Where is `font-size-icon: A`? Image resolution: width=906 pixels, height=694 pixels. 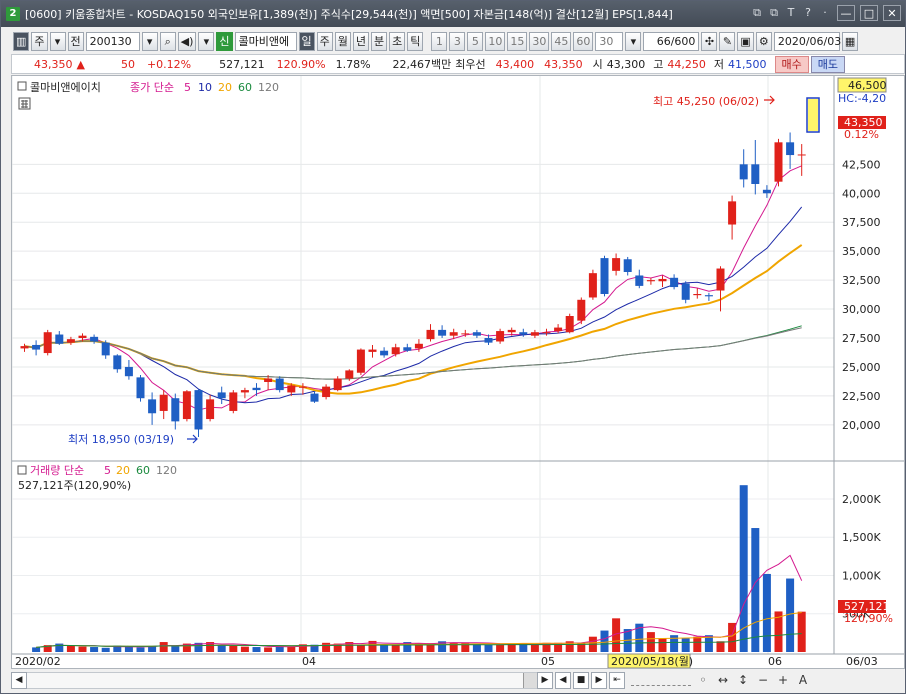
font-size-icon: A is located at coordinates (803, 679).